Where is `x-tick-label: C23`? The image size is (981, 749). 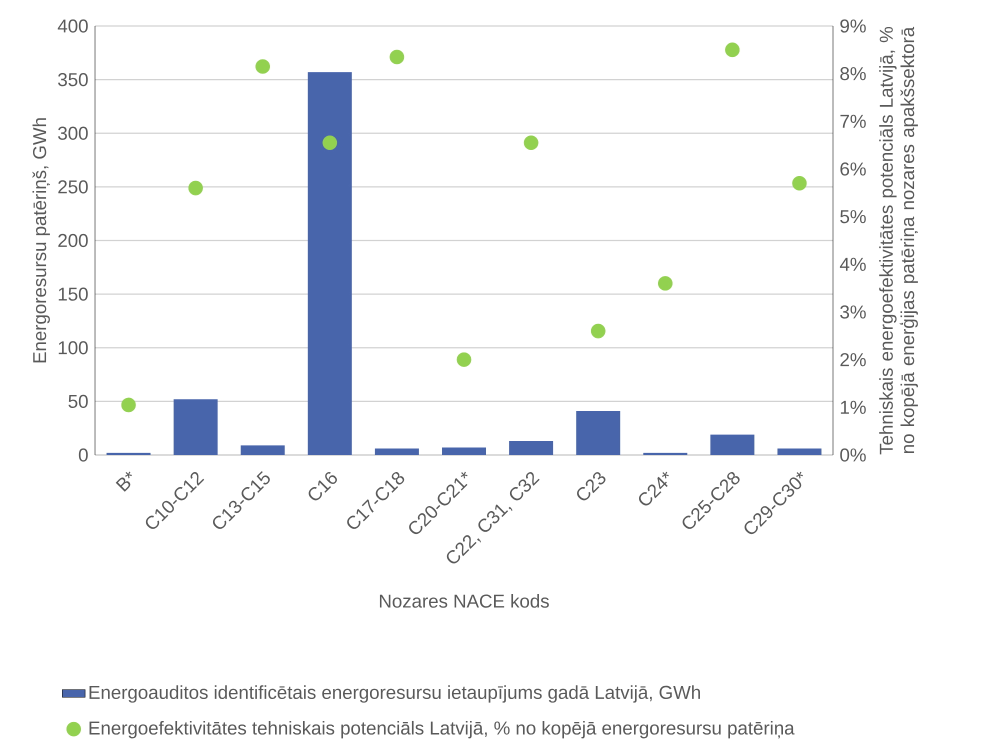
x-tick-label: C23 is located at coordinates (591, 486).